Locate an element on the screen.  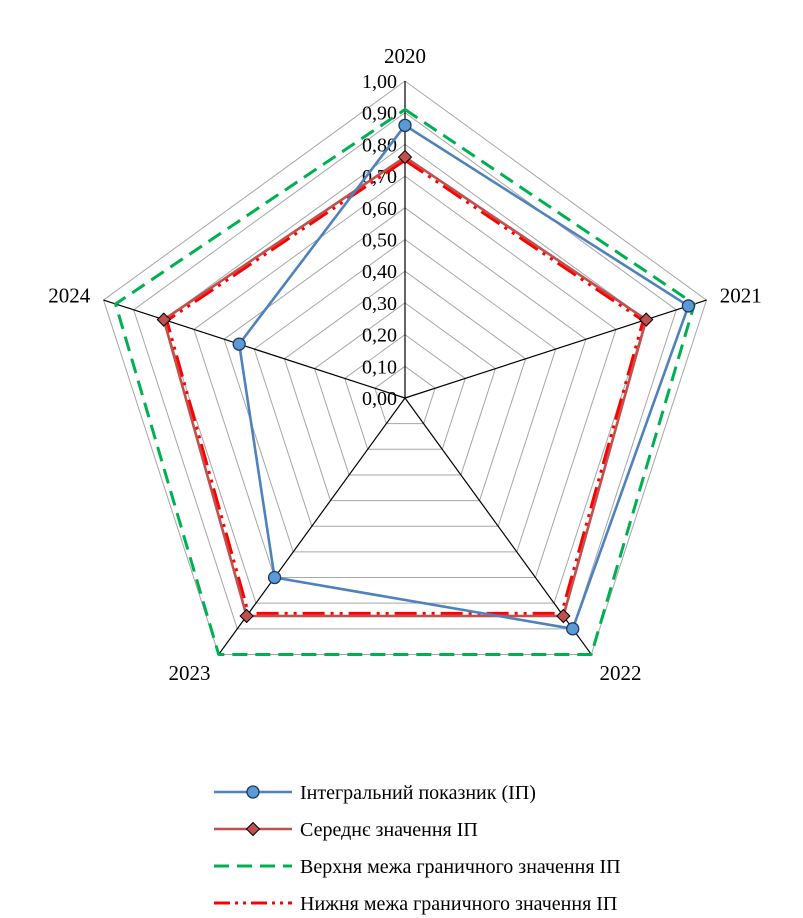
legend-item: Верхня межа граничного значення ІП is located at coordinates (417, 867).